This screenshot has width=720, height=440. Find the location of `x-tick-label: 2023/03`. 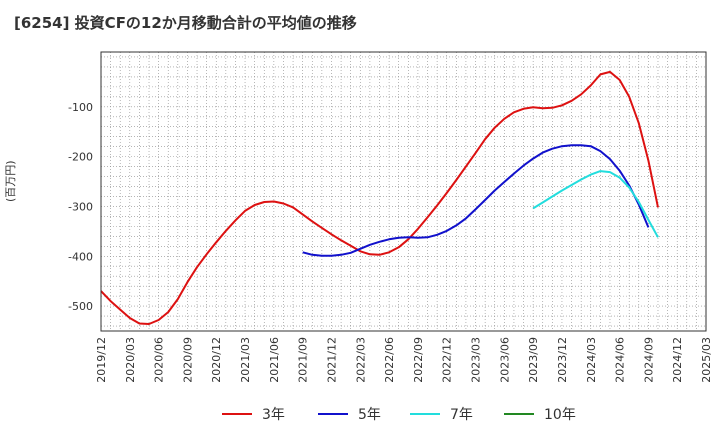

x-tick-label: 2023/03 is located at coordinates (476, 360).